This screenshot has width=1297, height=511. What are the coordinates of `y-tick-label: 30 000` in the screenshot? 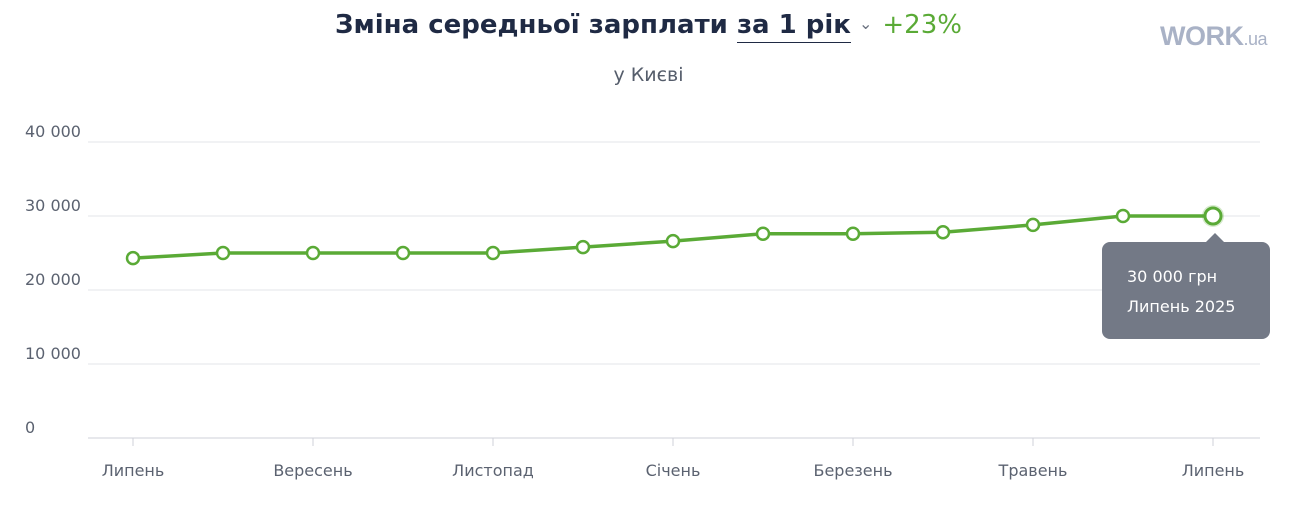 It's located at (53, 205).